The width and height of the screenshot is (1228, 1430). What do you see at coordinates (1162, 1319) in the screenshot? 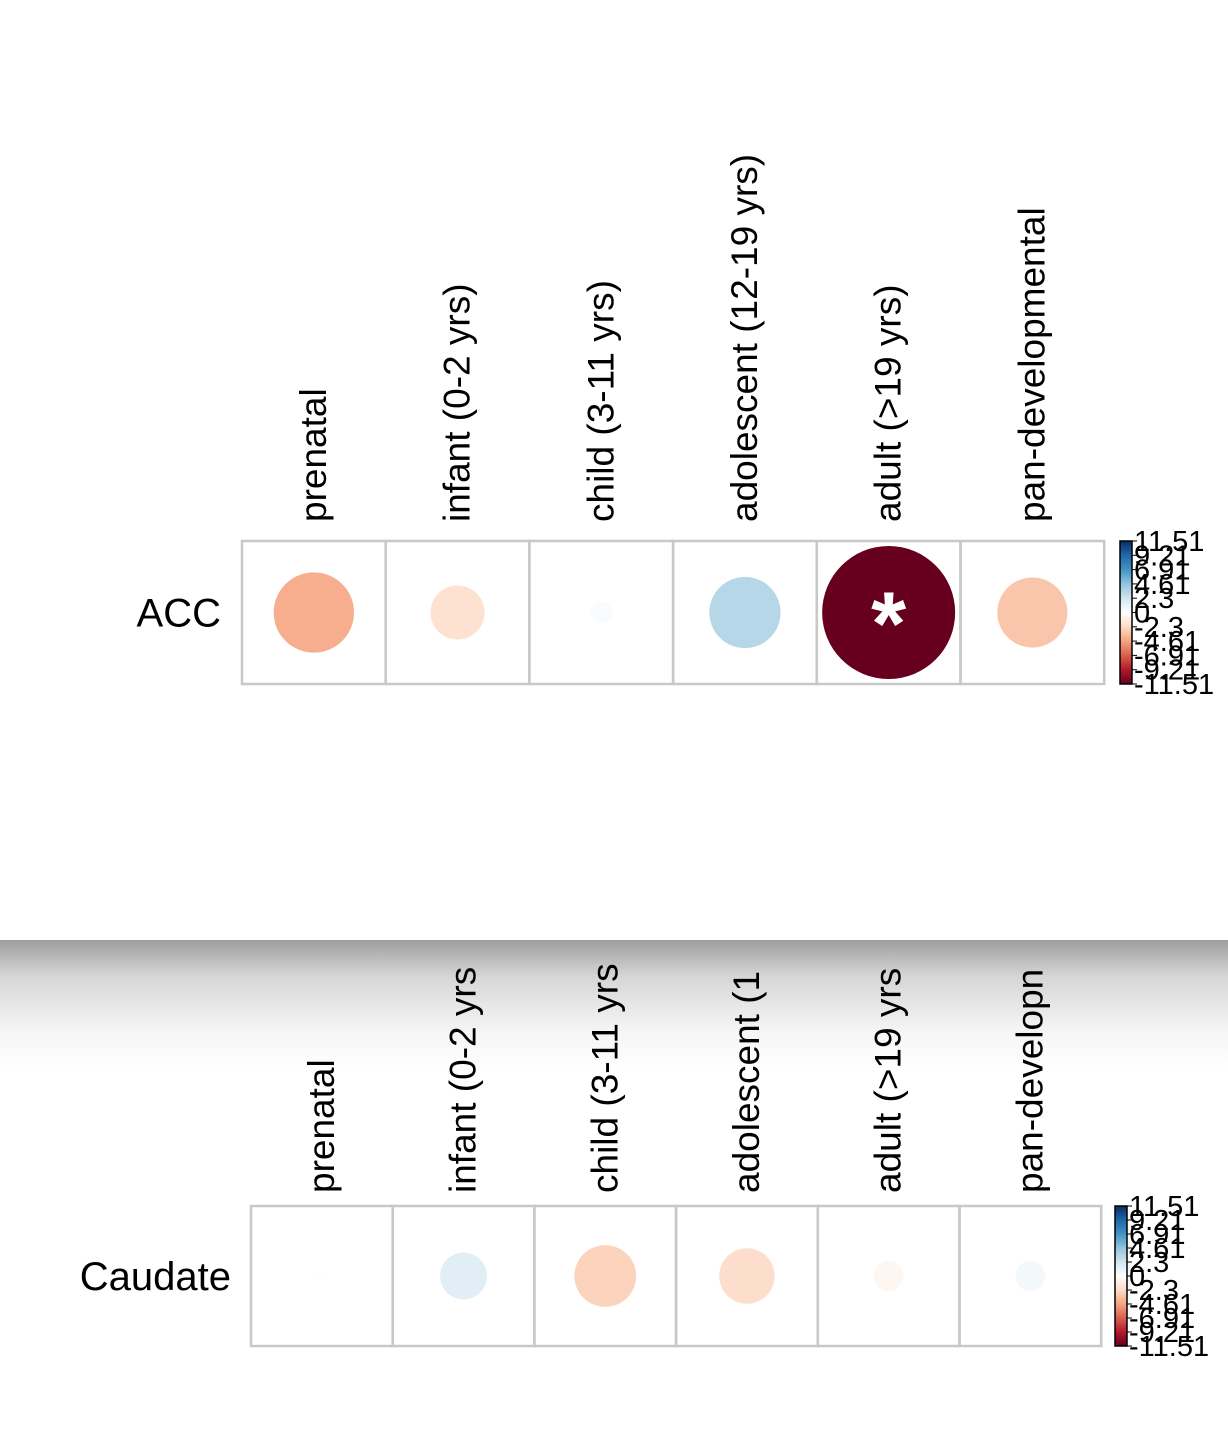
I see `caudate-colorbar-tick-label: -6.91` at bounding box center [1162, 1319].